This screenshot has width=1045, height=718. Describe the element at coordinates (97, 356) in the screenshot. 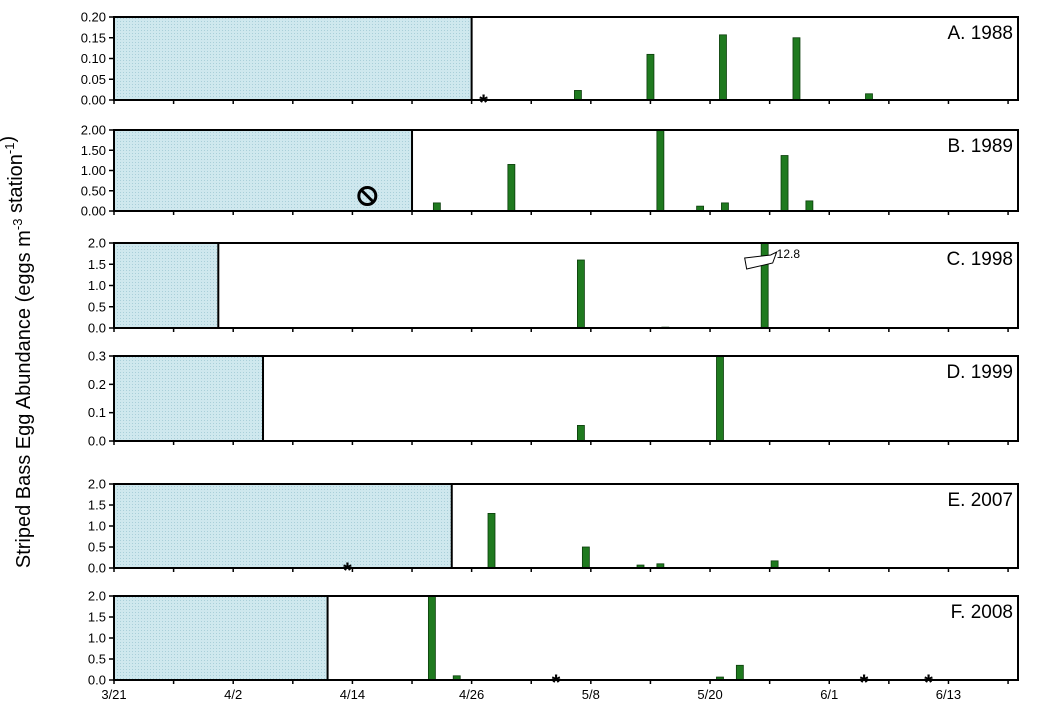

I see `y-tick-label: 0.3` at that location.